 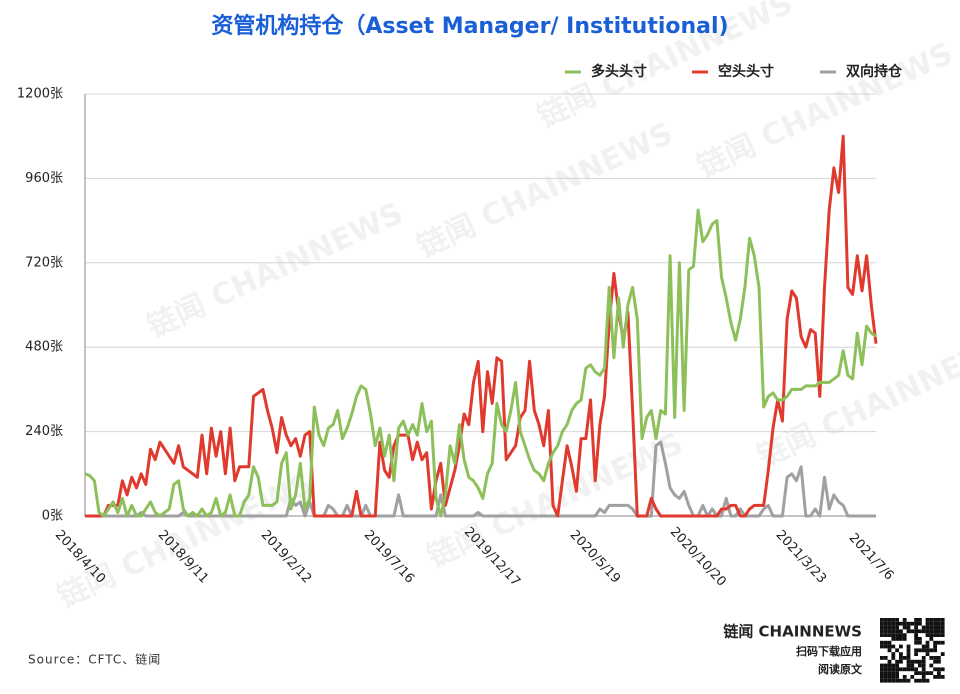 I want to click on x-tick-label: 2019/2/12, so click(x=286, y=557).